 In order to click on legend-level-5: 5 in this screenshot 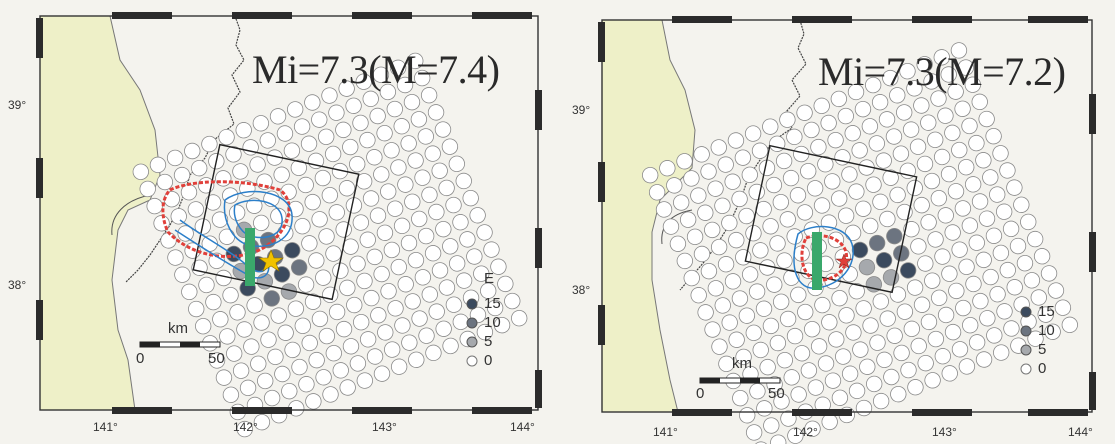, I will do `click(488, 341)`.